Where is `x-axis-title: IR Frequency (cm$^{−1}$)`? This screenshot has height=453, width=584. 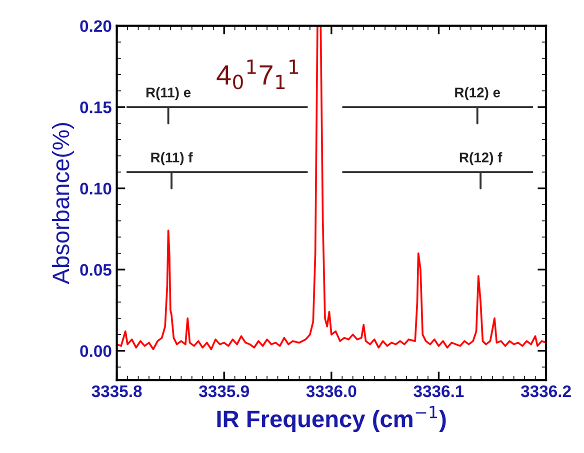 x-axis-title: IR Frequency (cm$^{−1}$) is located at coordinates (331, 419).